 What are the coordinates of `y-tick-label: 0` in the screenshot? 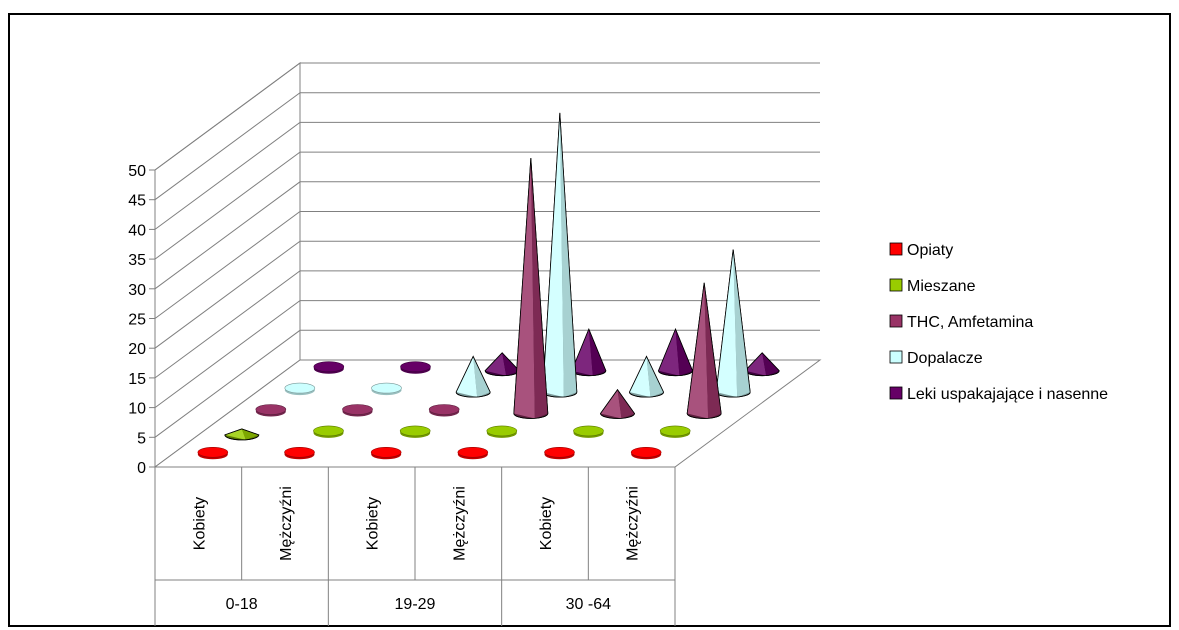 It's located at (141, 468).